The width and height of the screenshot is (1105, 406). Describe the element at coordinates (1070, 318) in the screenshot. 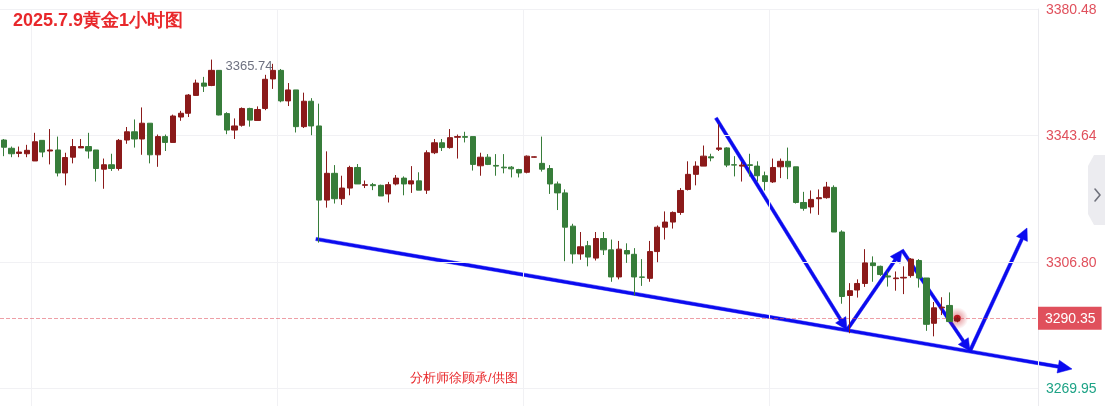

I see `ref-line-label: 3290.35` at that location.